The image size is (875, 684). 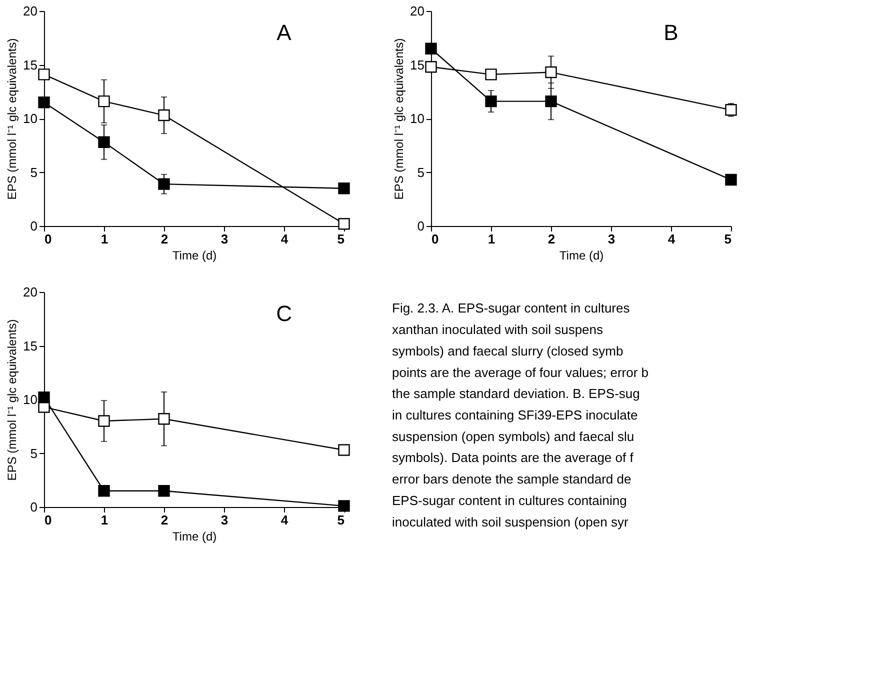 I want to click on caption: Fig. 2.3. A. EPS-sugar content in cultures, so click(x=511, y=308).